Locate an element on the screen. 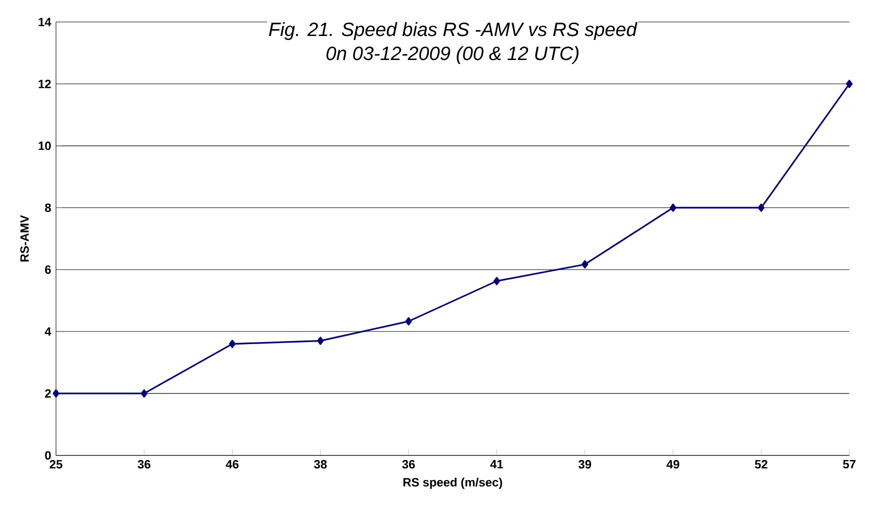 The image size is (873, 514). x-tick-label: 38 is located at coordinates (320, 464).